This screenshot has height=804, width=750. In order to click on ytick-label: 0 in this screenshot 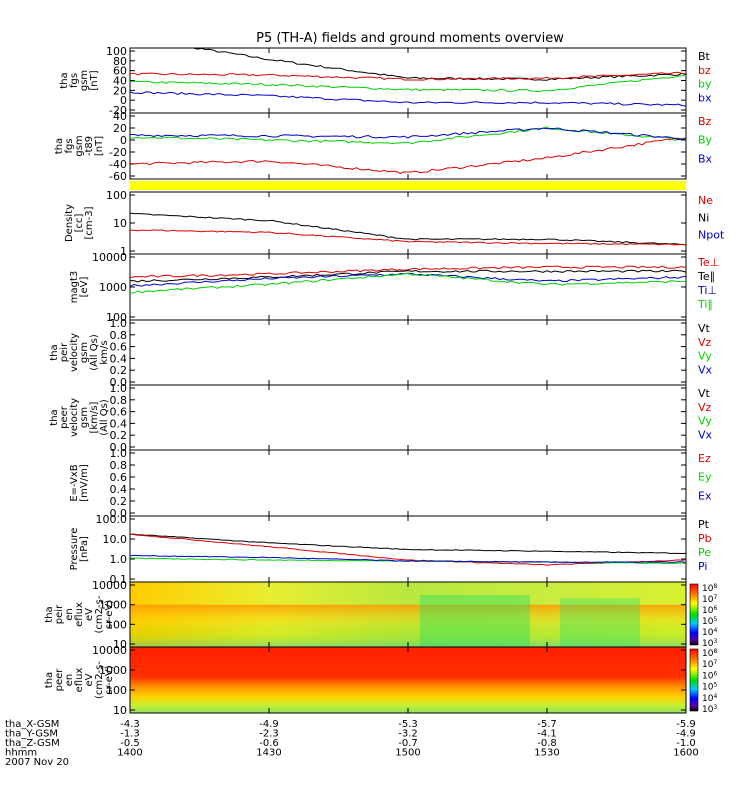, I will do `click(123, 140)`.